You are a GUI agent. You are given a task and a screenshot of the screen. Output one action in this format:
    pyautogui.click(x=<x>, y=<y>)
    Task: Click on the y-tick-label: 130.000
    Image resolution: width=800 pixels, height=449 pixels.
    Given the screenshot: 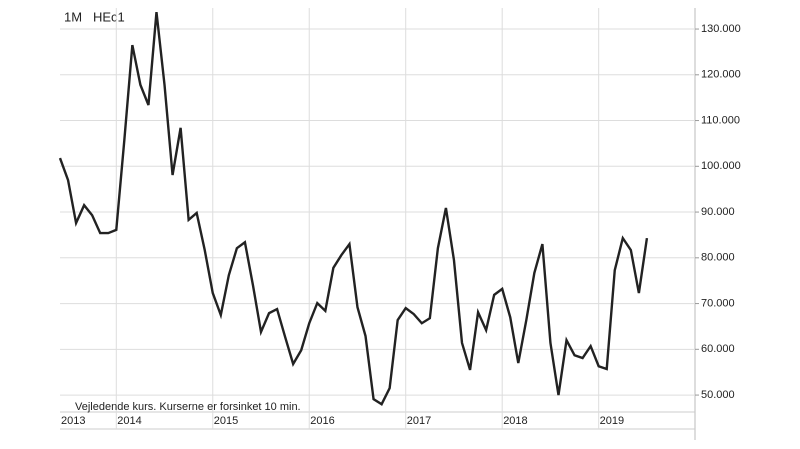 What is the action you would take?
    pyautogui.click(x=721, y=29)
    